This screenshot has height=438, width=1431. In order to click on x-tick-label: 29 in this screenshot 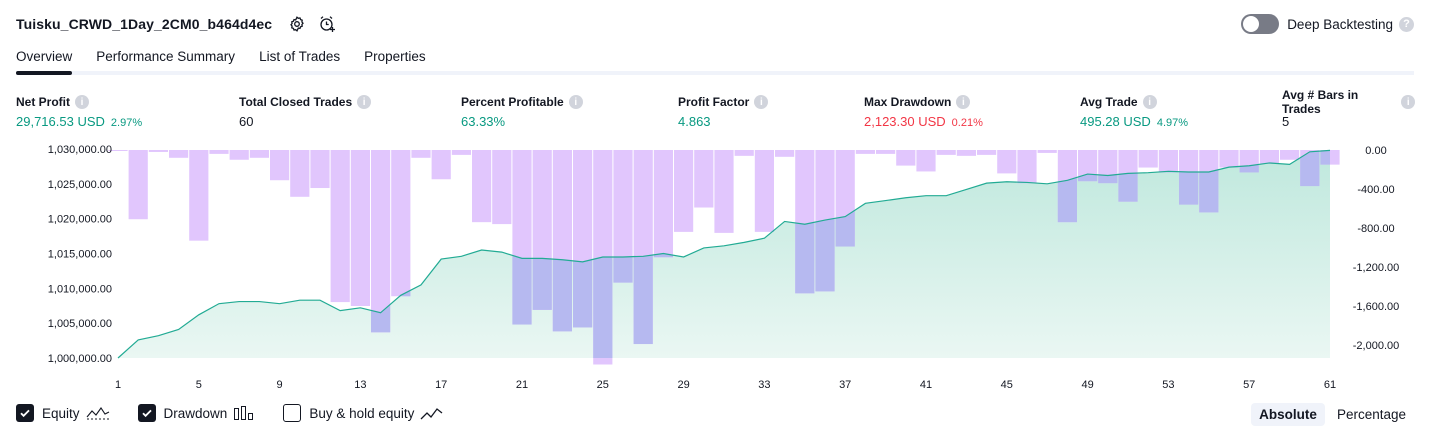, I will do `click(683, 385)`.